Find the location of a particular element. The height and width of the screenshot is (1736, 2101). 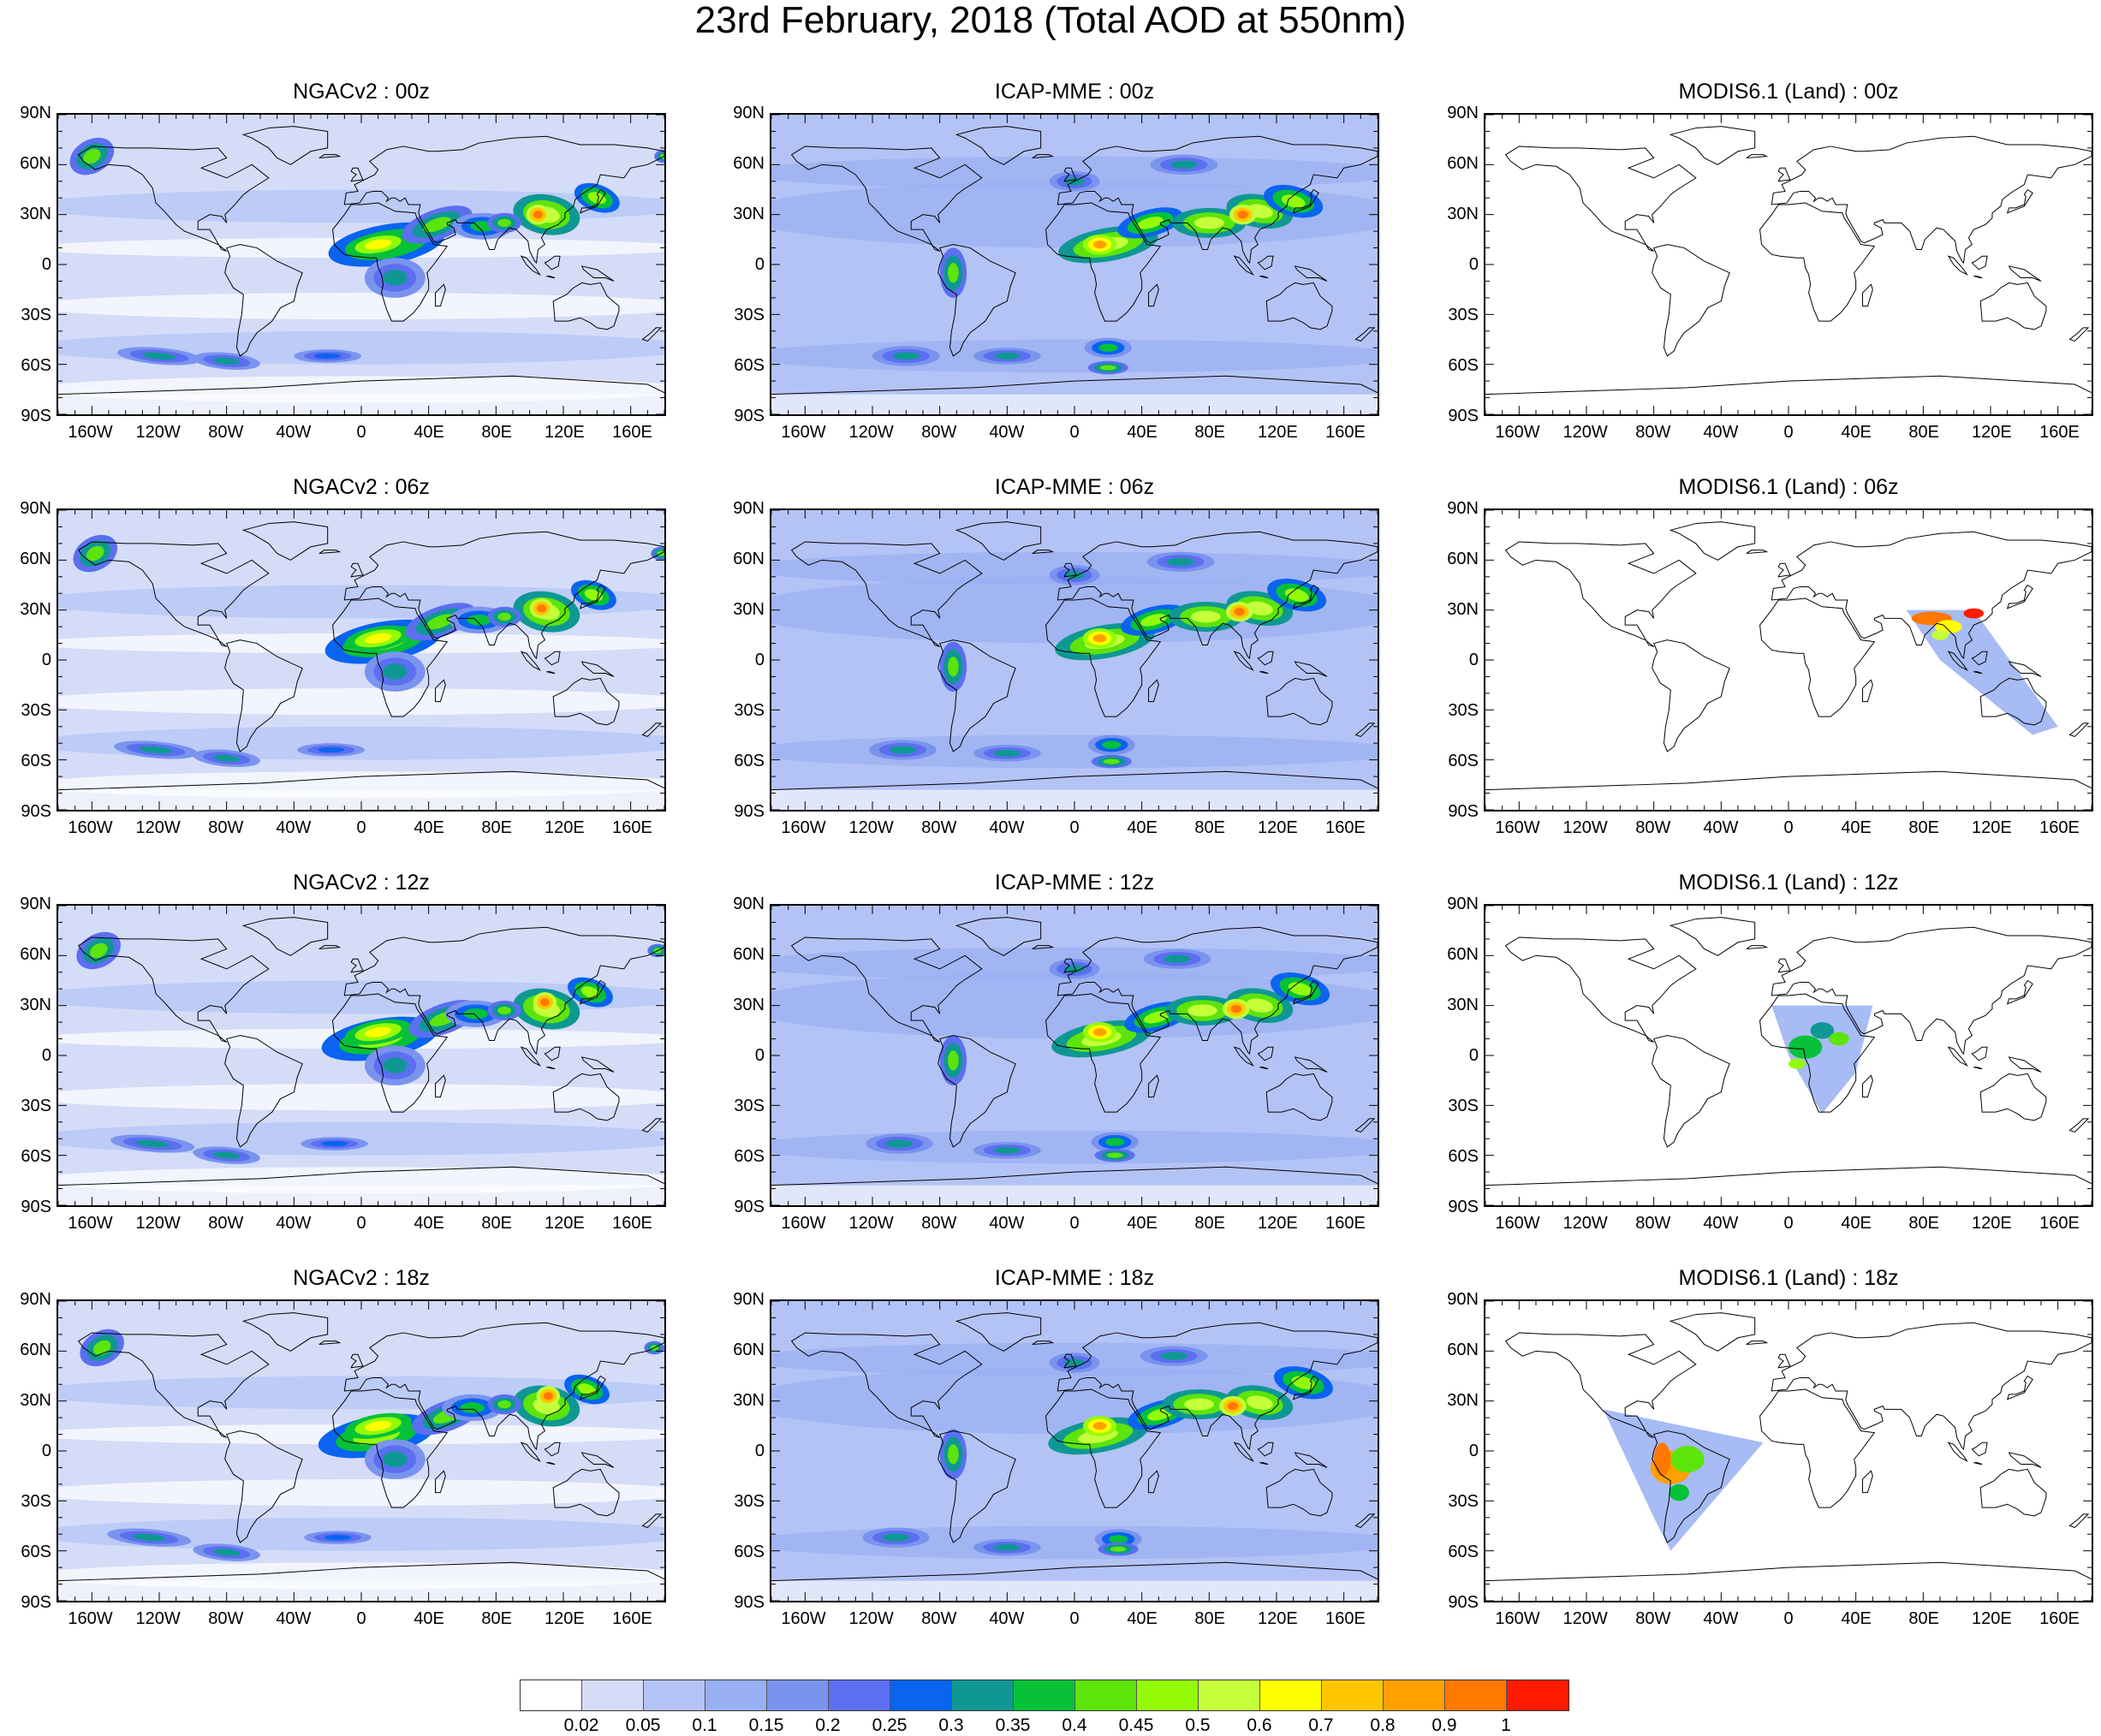

map-panel-modis-06z: MODIS6.1 (Land) : 06z is located at coordinates (1789, 646).